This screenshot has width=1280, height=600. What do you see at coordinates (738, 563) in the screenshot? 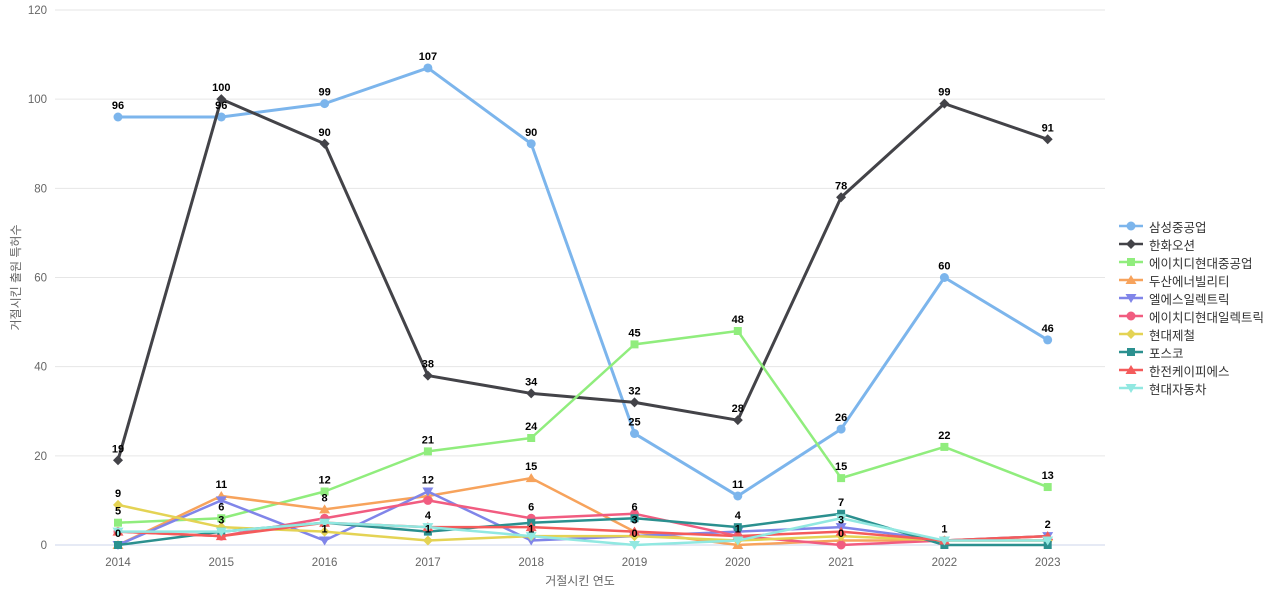
I see `x-tick-label: 2020` at bounding box center [738, 563].